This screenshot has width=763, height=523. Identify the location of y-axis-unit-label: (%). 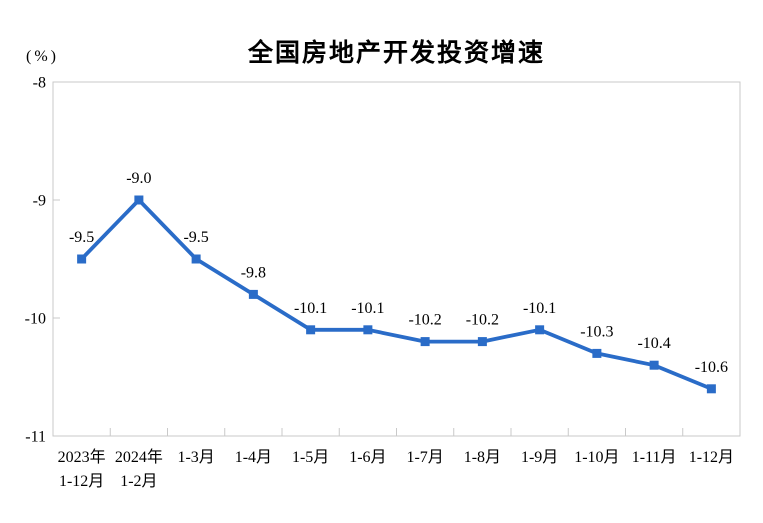
(42, 56).